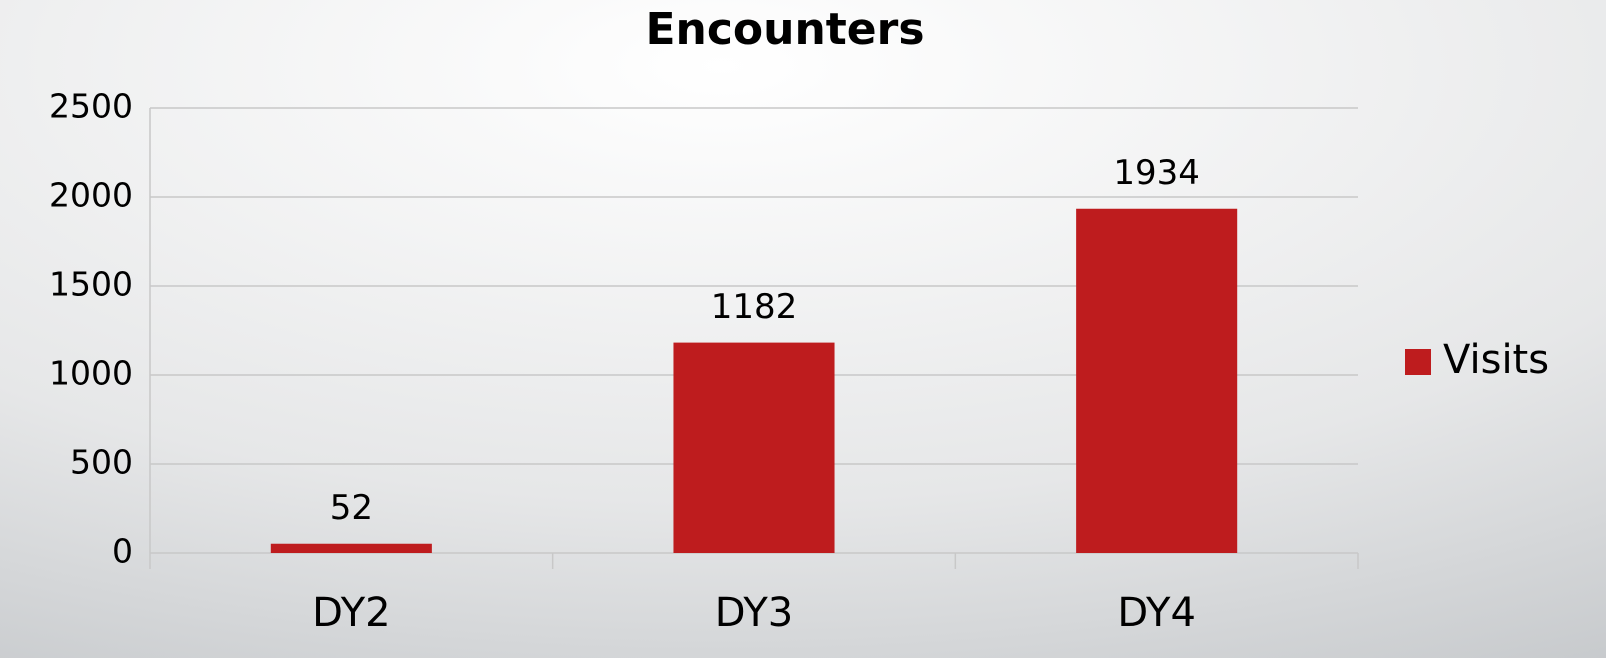  I want to click on chart-title: Encounters, so click(784, 29).